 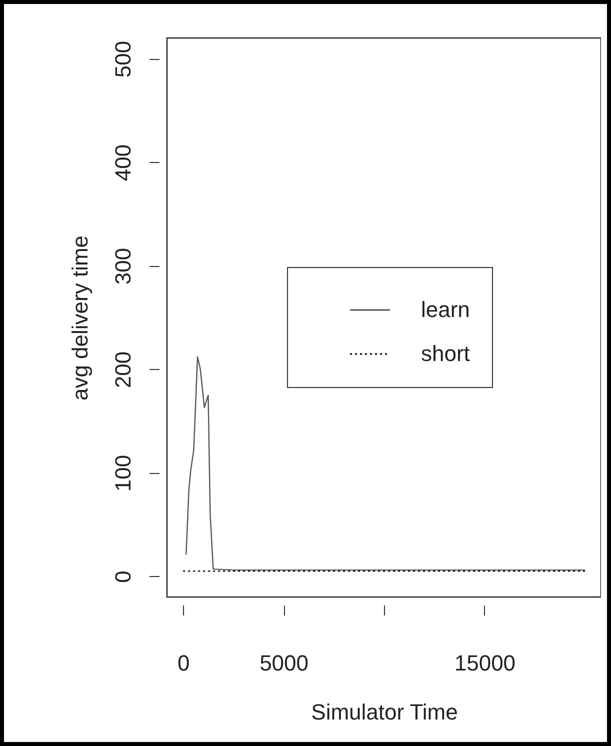 What do you see at coordinates (445, 353) in the screenshot?
I see `legend-label: short` at bounding box center [445, 353].